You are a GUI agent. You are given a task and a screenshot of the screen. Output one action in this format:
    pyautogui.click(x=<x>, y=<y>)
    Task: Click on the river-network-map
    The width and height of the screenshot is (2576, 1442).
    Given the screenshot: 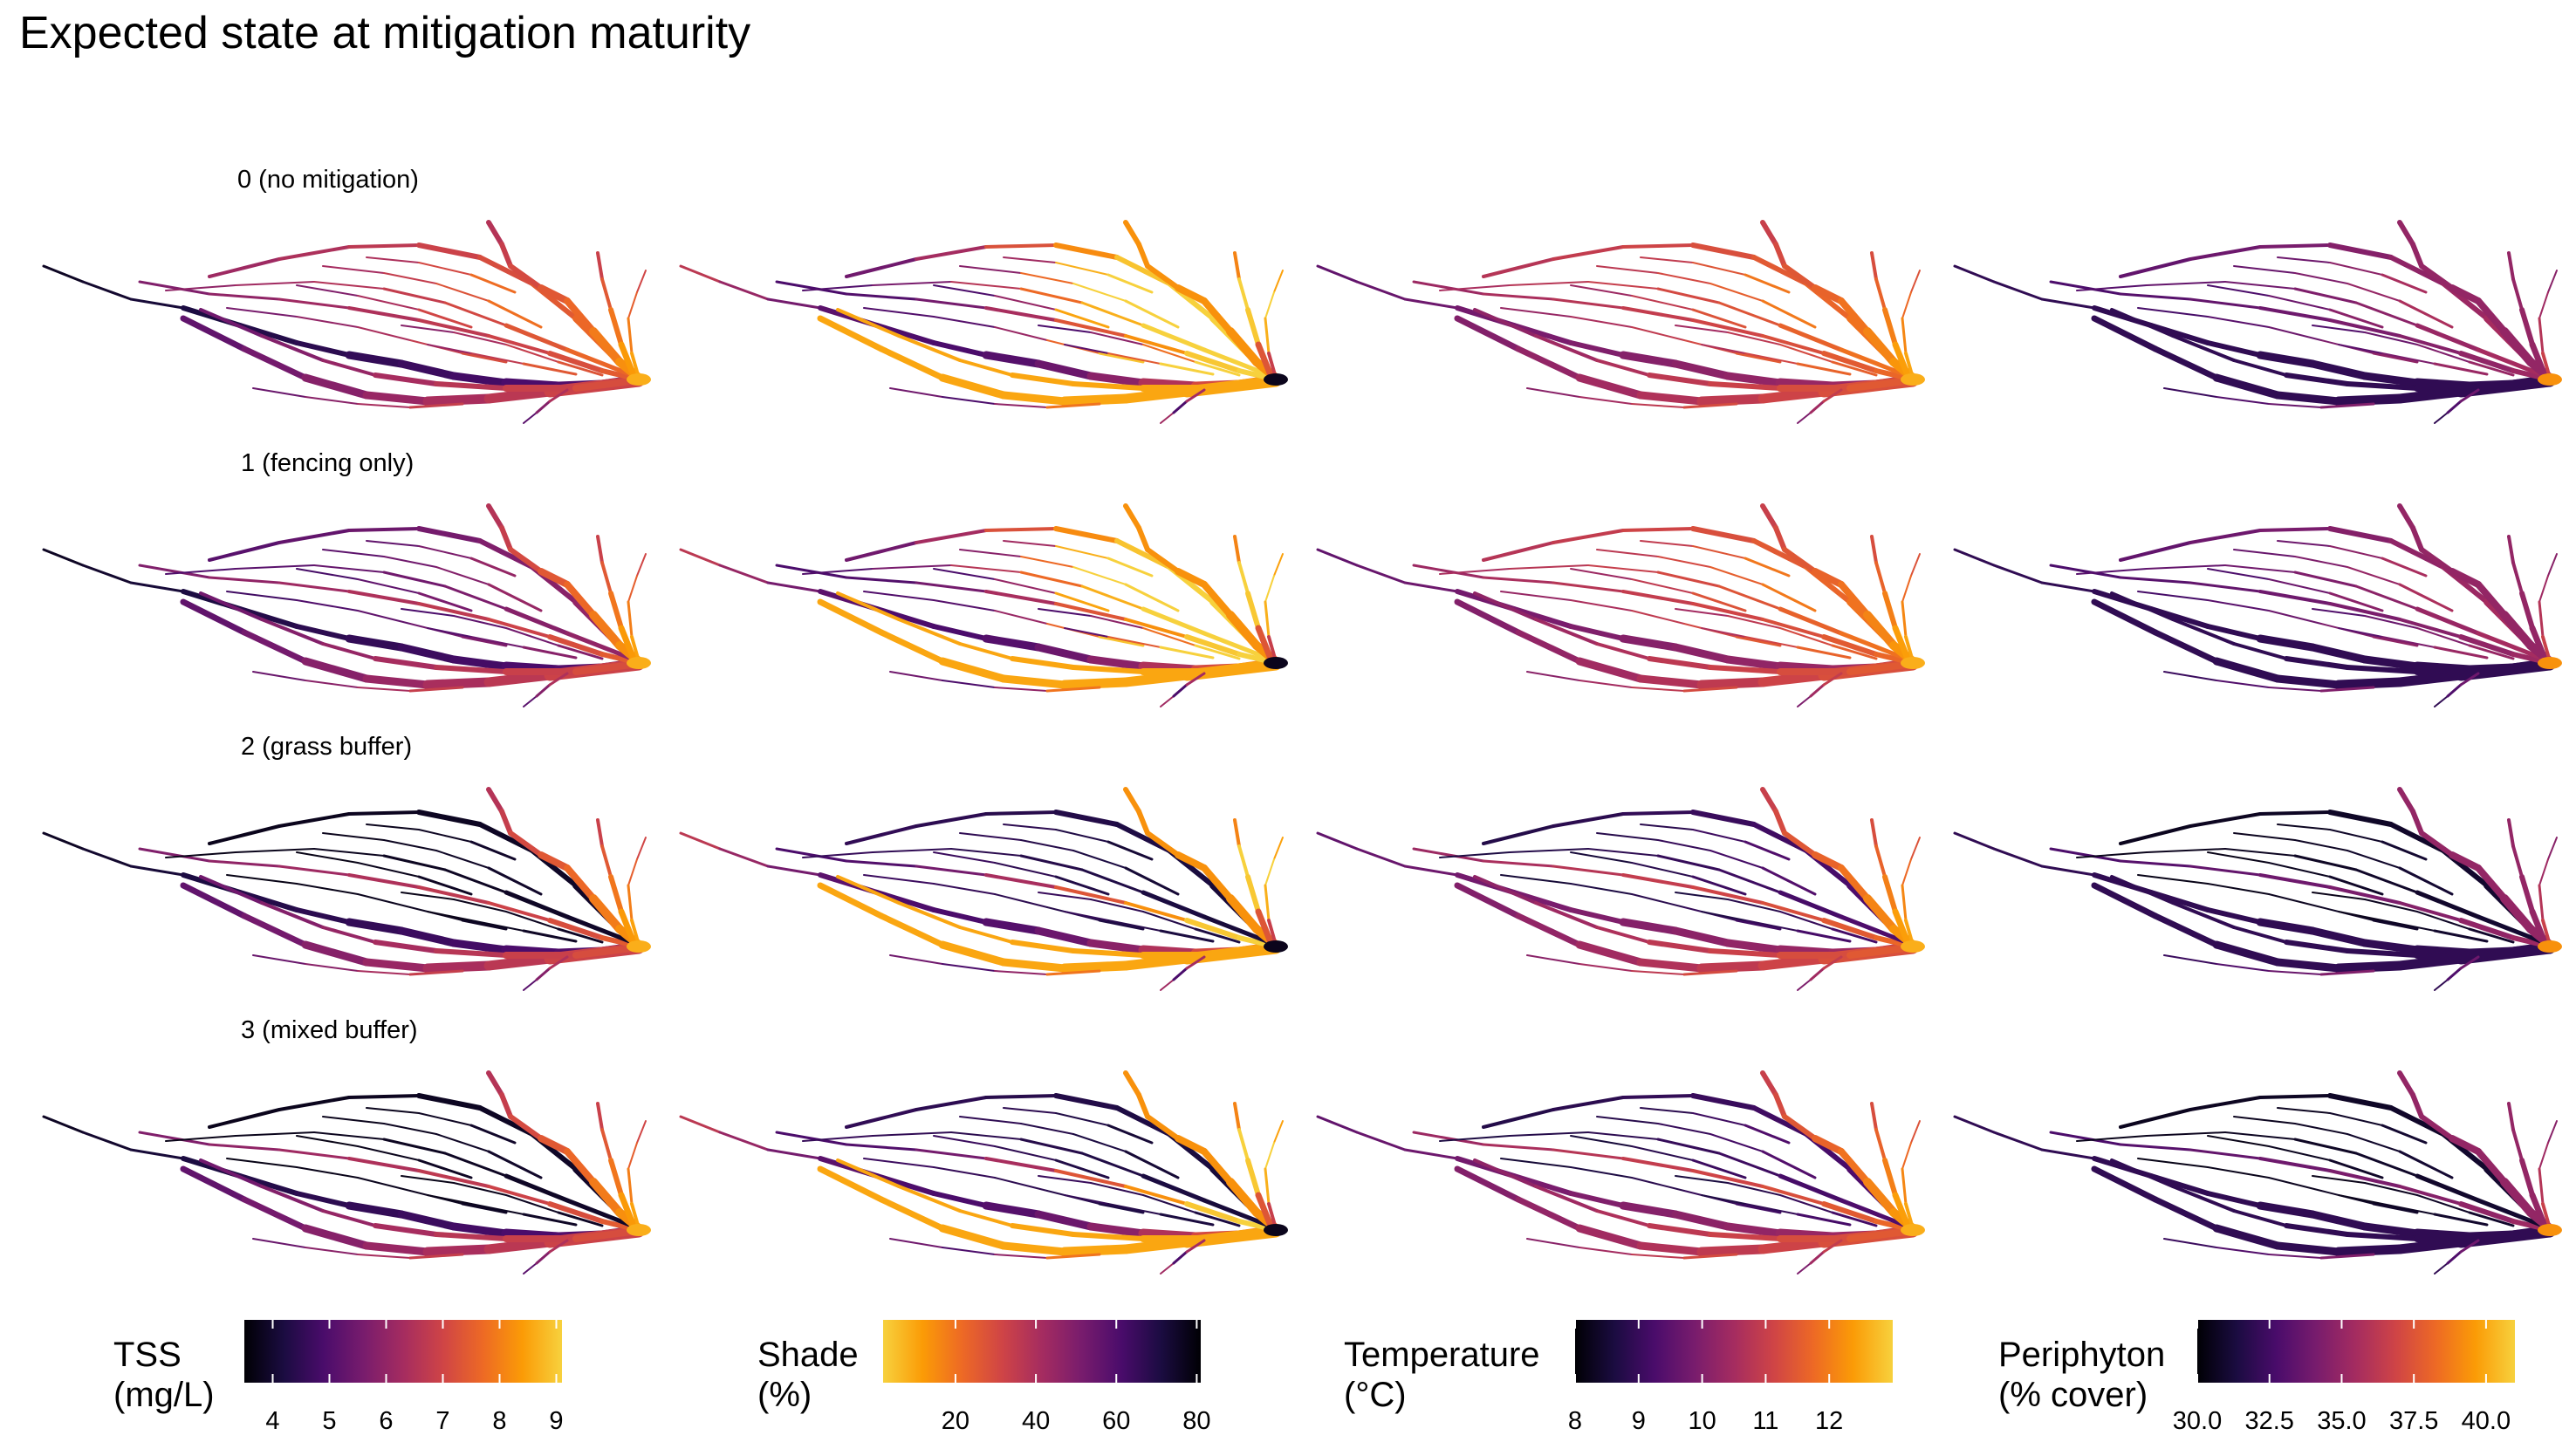 What is the action you would take?
    pyautogui.click(x=983, y=322)
    